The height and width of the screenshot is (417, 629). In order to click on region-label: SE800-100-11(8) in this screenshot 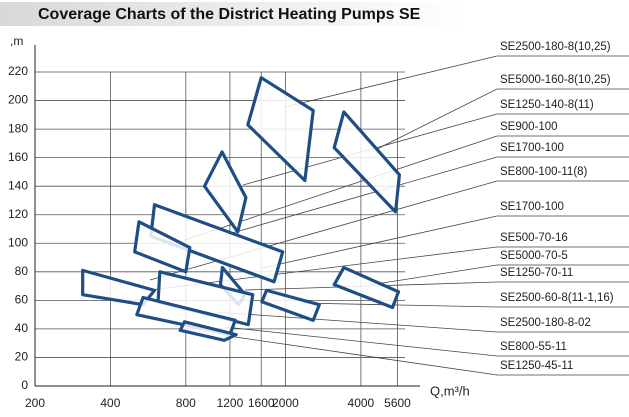, I will do `click(544, 172)`.